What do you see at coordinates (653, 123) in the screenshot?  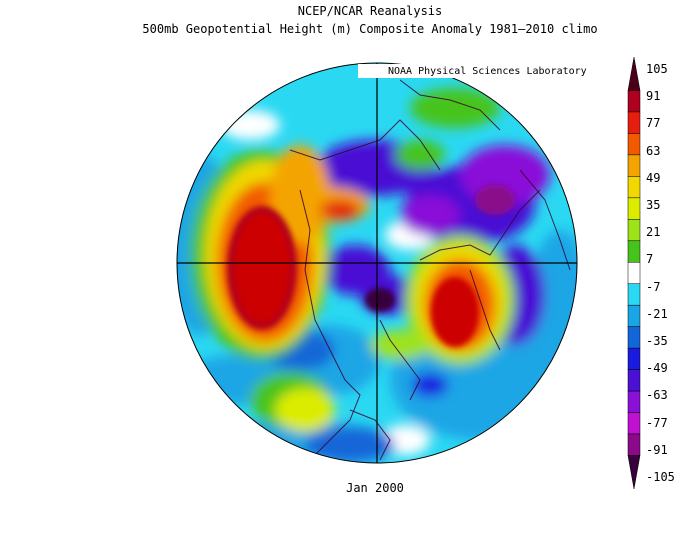 I see `colorbar-label: 77` at bounding box center [653, 123].